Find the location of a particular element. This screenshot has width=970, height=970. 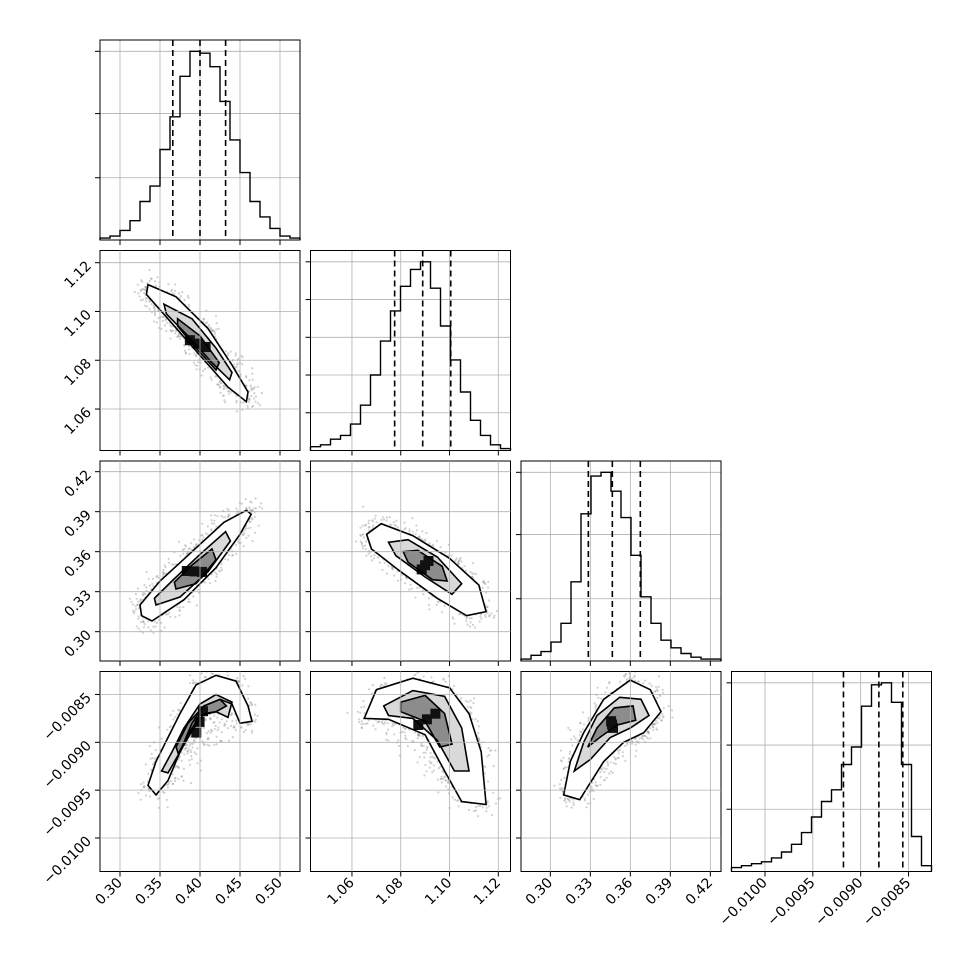

density-core-block is located at coordinates (196, 732).